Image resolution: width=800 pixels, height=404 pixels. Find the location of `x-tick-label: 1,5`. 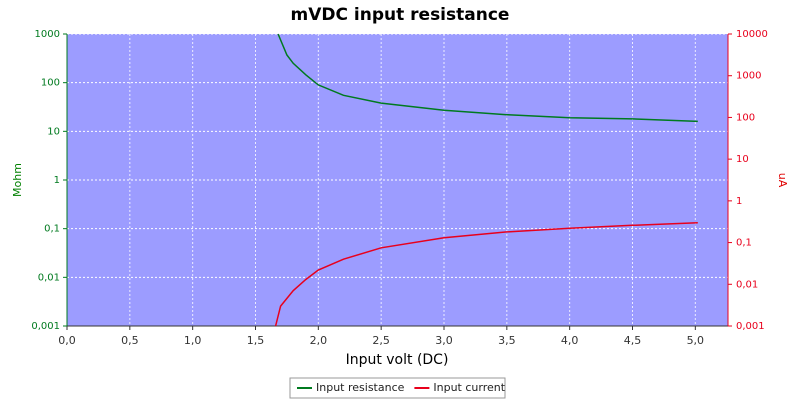

x-tick-label: 1,5 is located at coordinates (256, 340).